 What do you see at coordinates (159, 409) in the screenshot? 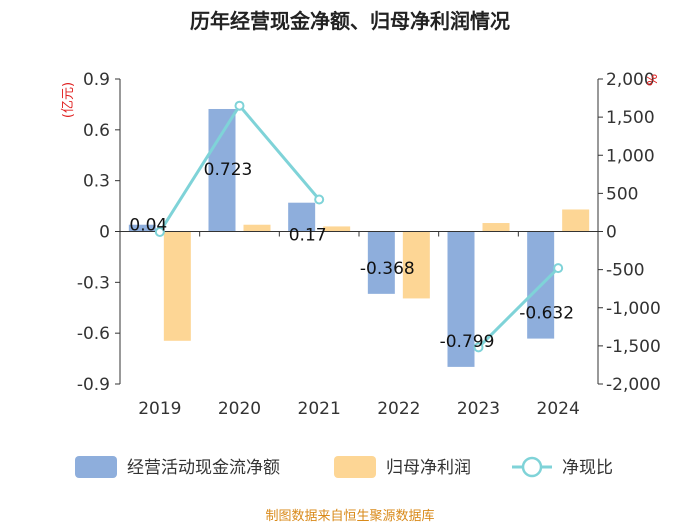
I see `x-tick-label: 2019` at bounding box center [159, 409].